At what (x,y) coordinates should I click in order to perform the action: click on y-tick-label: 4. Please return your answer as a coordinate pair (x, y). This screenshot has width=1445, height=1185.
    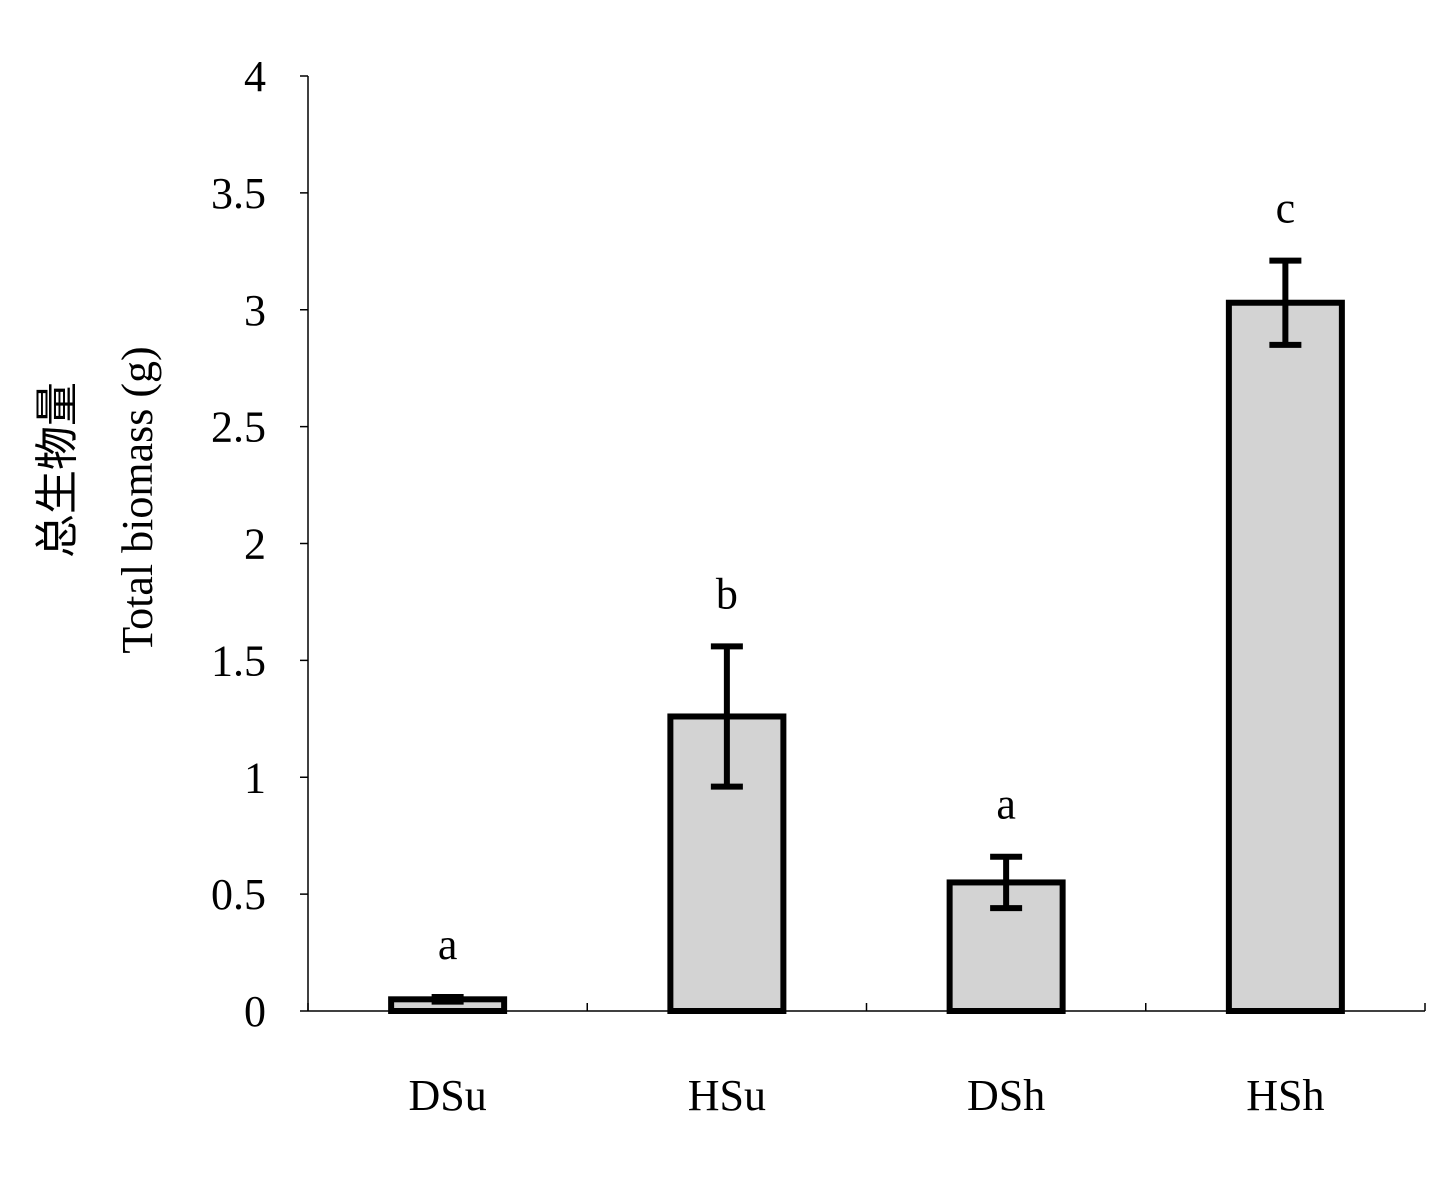
    Looking at the image, I should click on (255, 76).